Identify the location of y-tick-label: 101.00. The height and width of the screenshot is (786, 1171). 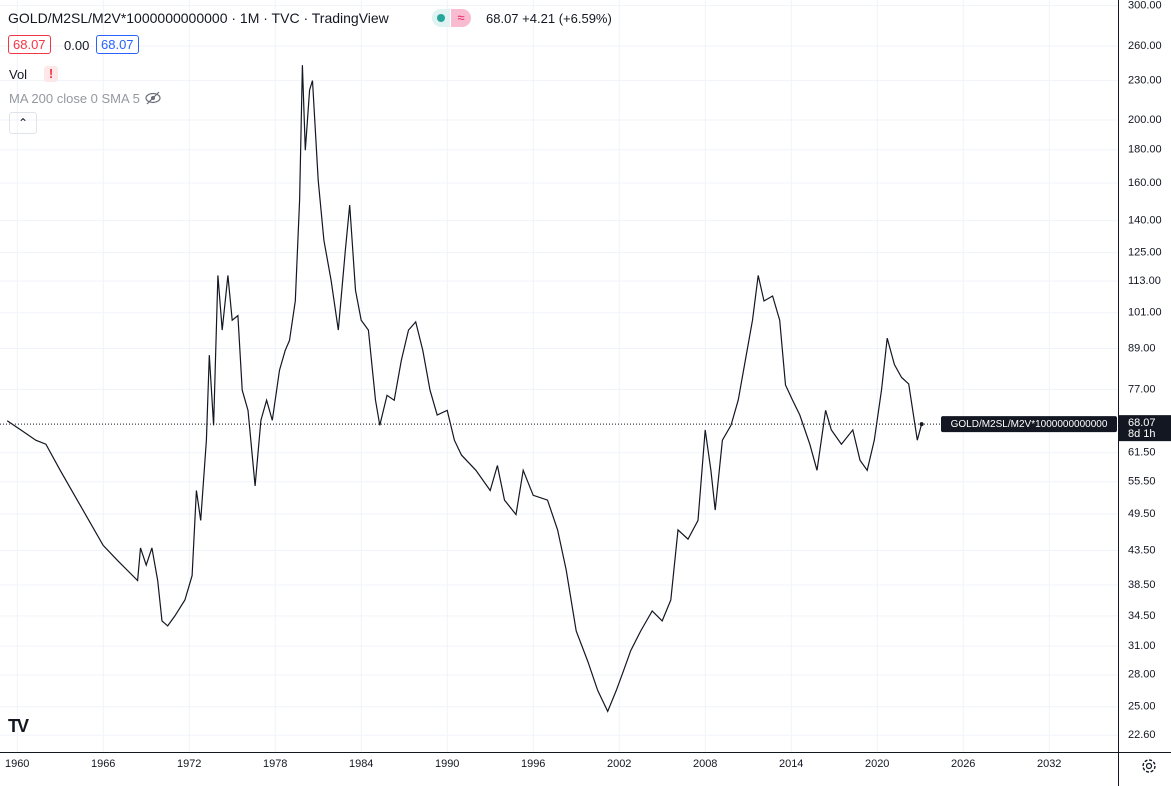
(1145, 313).